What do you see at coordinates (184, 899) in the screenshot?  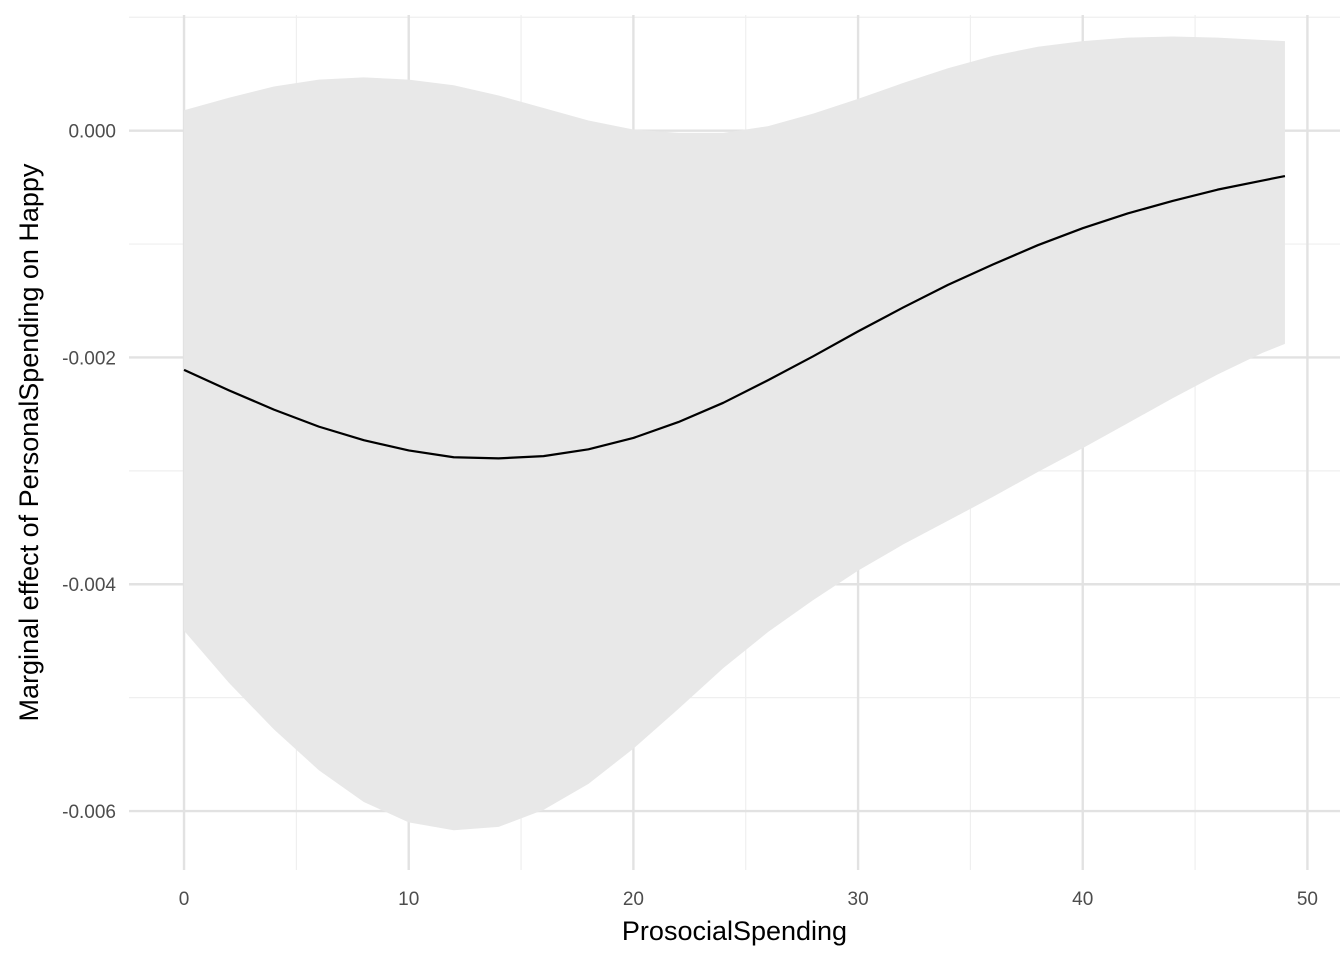 I see `x-tick-label: 0` at bounding box center [184, 899].